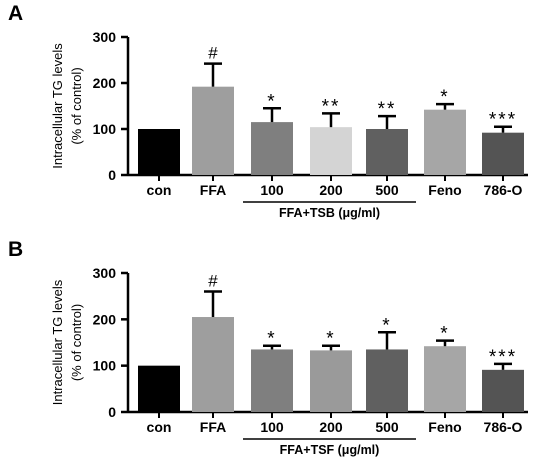 This screenshot has height=470, width=550. I want to click on group-label: FFA+TSB (μg/ml), so click(329, 213).